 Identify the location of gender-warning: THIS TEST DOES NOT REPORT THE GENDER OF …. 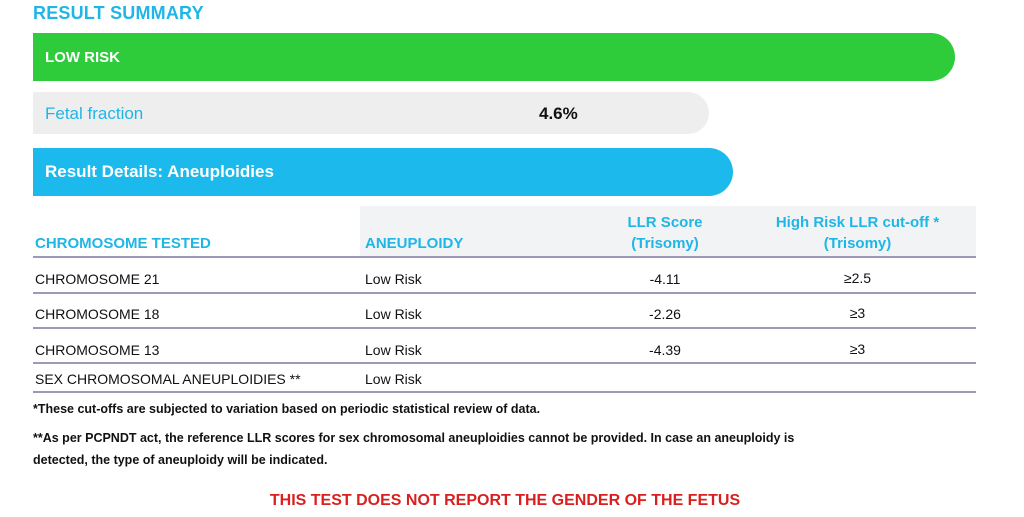
(505, 500).